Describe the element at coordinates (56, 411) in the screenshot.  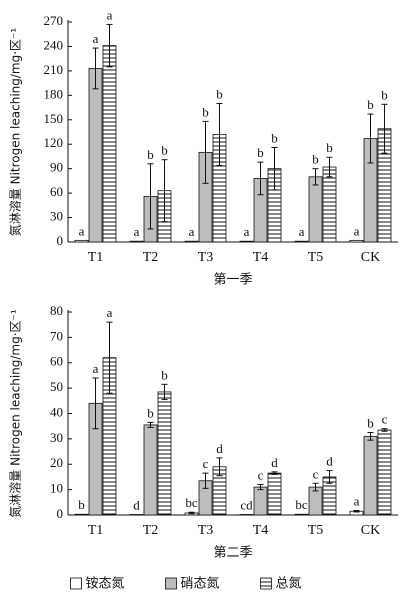
I see `y-tick-label: 40` at that location.